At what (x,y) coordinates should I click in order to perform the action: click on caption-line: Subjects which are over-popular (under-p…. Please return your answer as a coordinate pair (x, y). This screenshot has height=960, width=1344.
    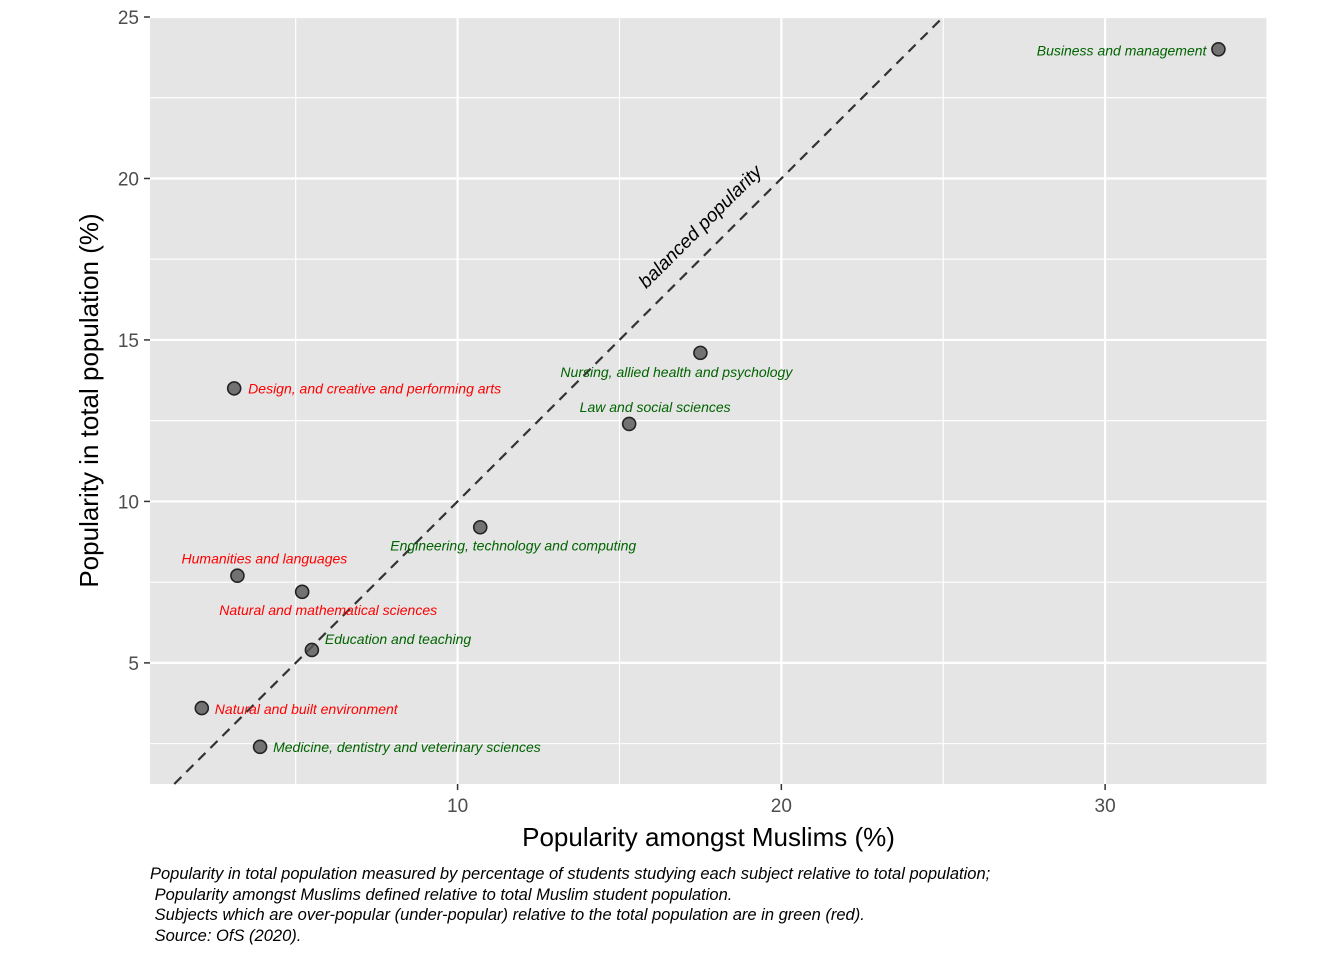
    Looking at the image, I should click on (507, 915).